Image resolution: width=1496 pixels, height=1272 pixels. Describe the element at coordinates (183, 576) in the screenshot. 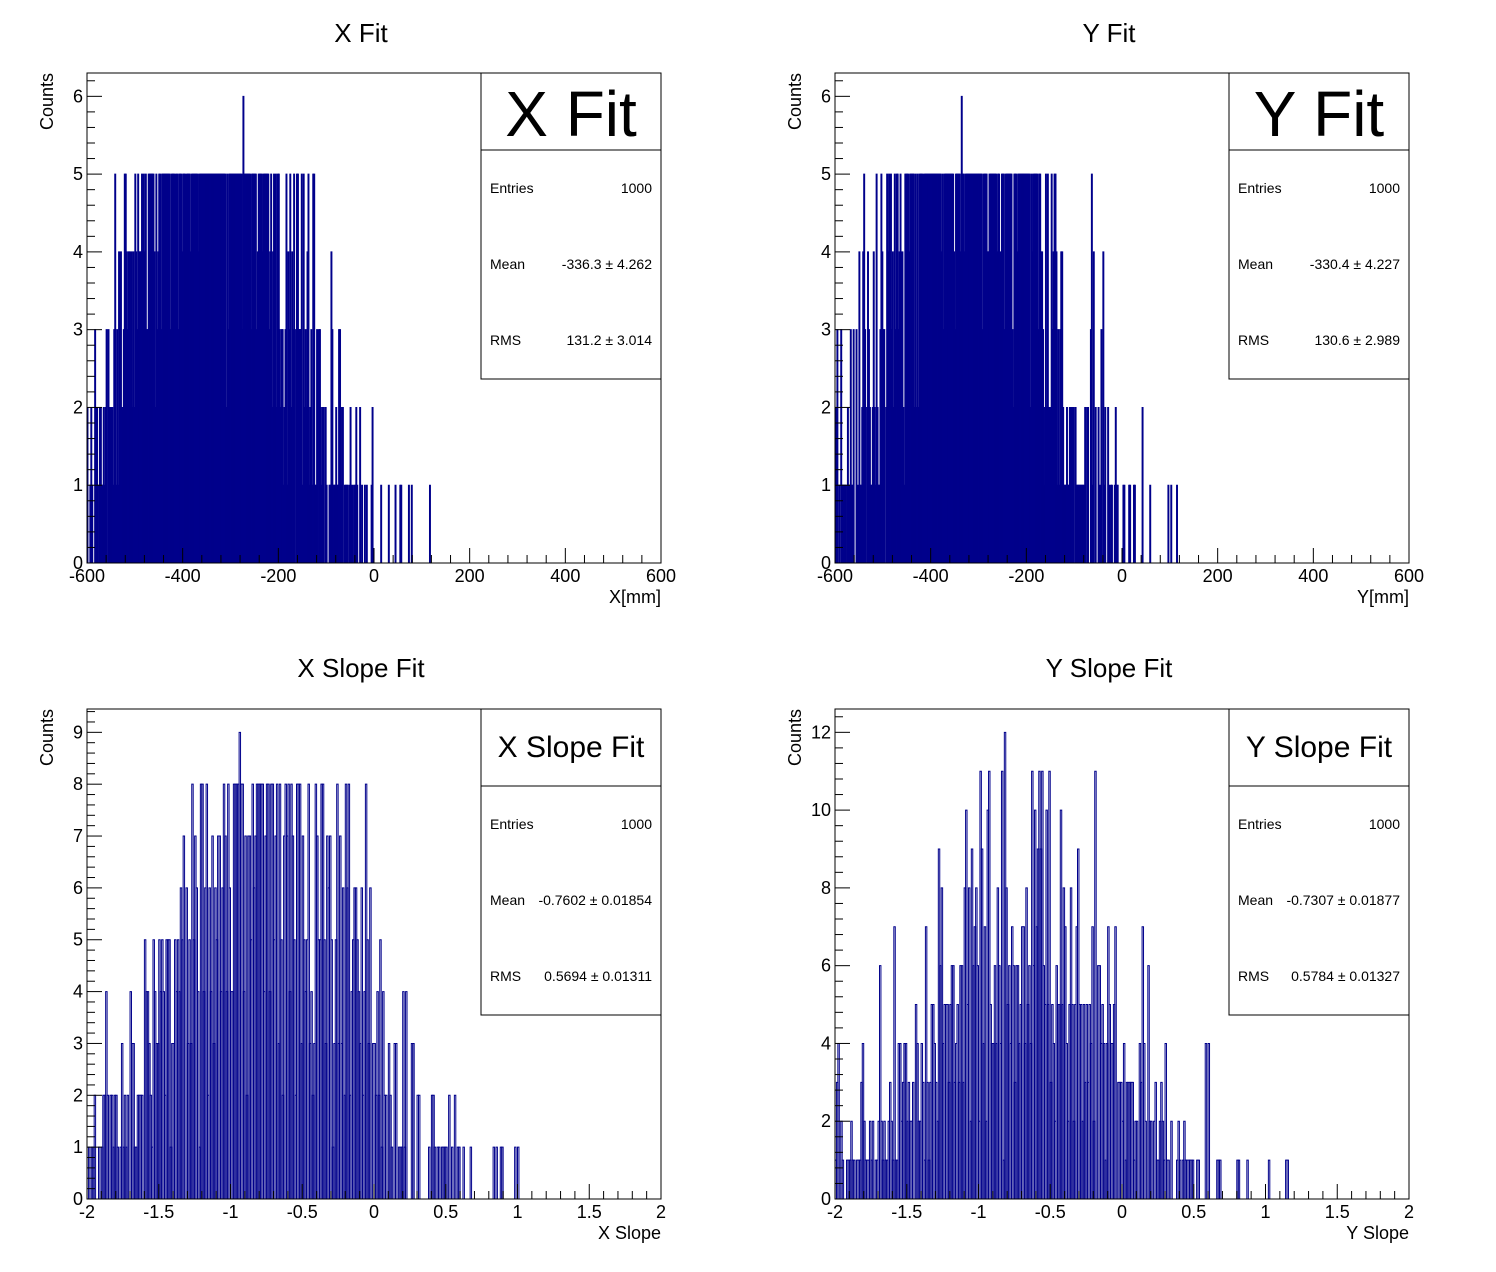

I see `x-tick-label: -400` at that location.